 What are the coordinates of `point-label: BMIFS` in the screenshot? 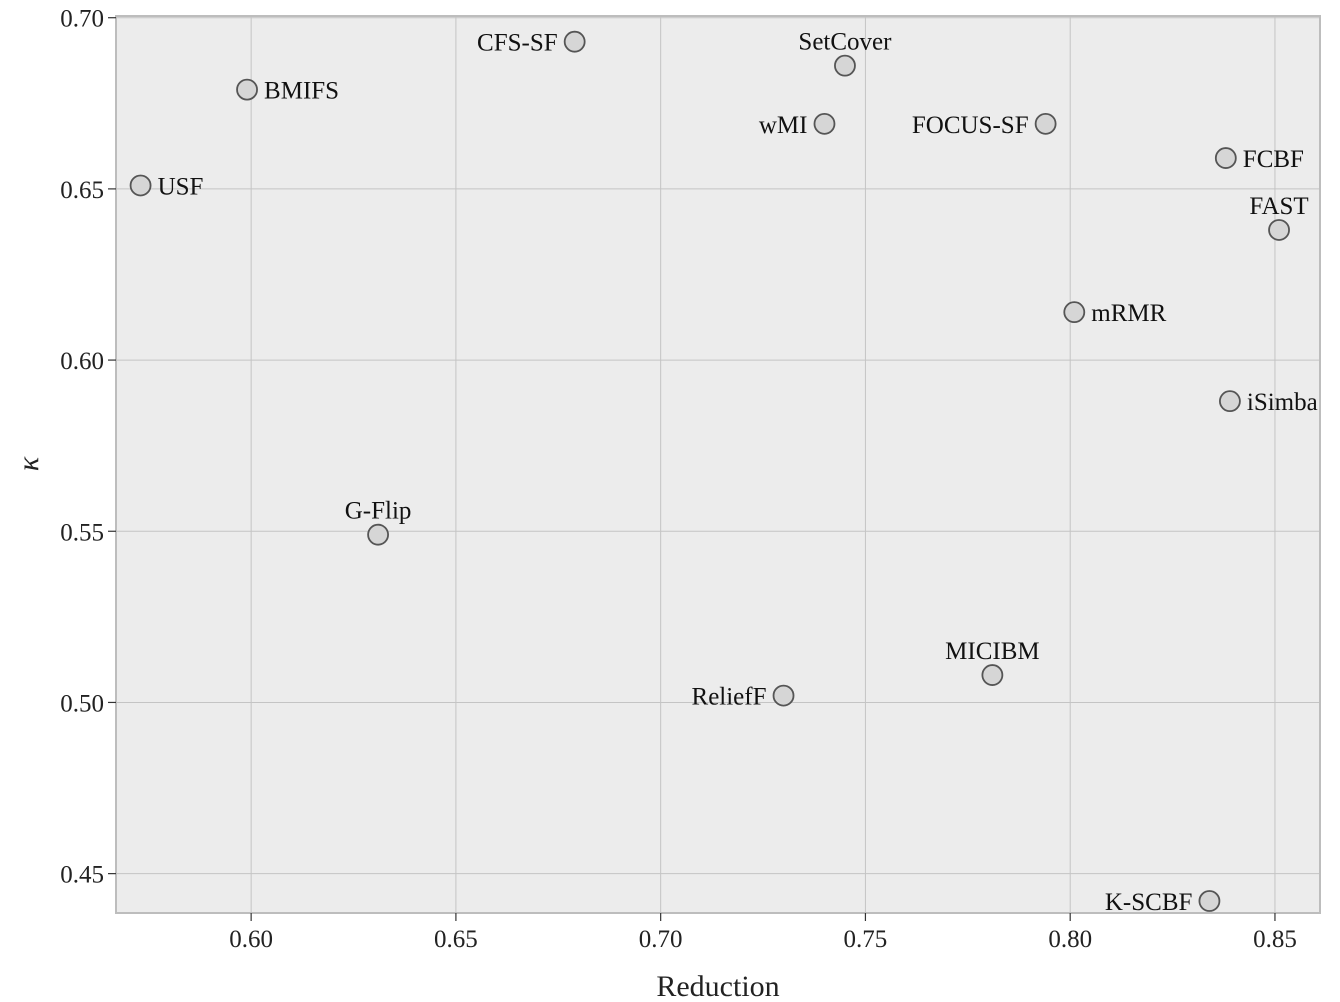 It's located at (301, 91).